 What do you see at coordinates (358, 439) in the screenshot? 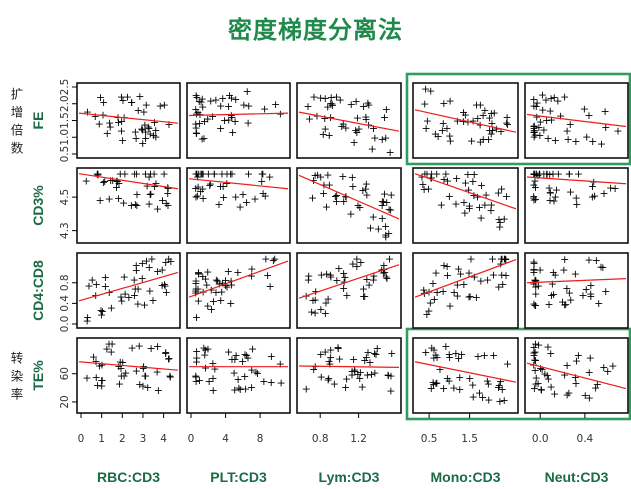
I see `x-tick-label: 1.2` at bounding box center [358, 439].